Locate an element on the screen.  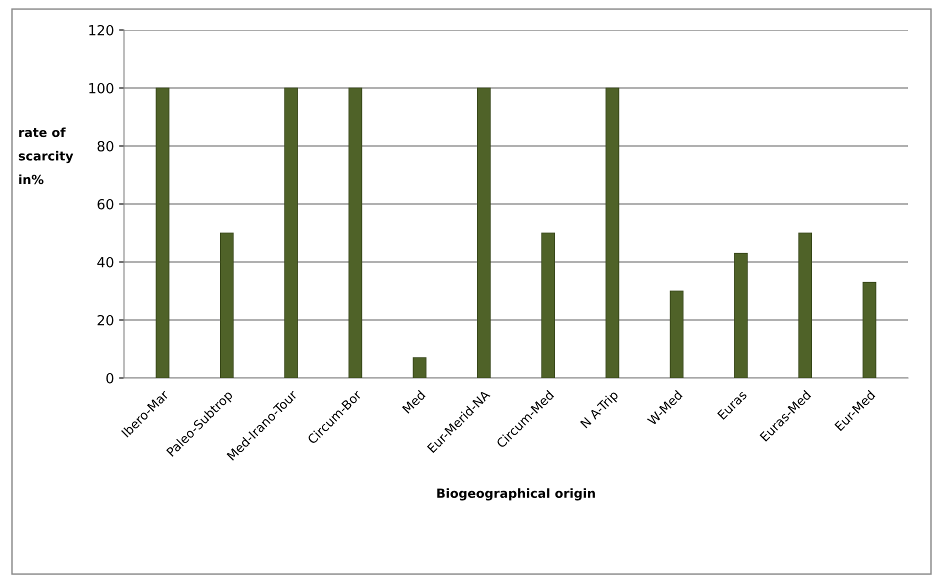
x-axis-title: Biogeographical origin is located at coordinates (516, 494).